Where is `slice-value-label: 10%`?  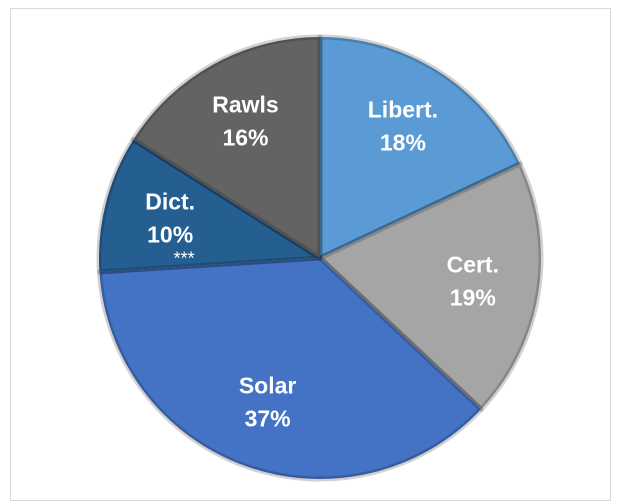
slice-value-label: 10% is located at coordinates (170, 235).